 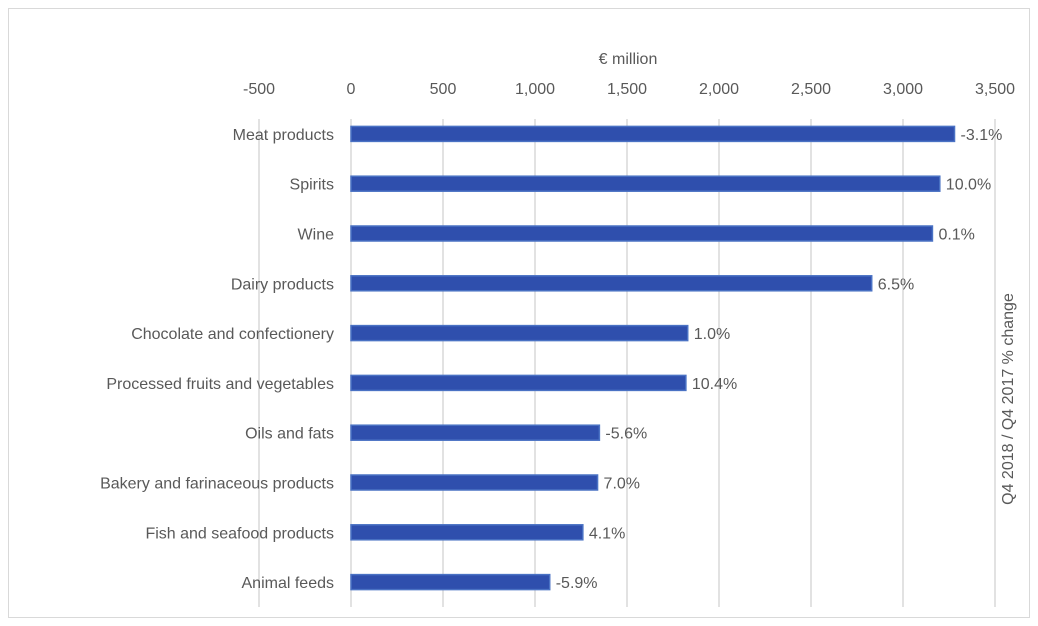 What do you see at coordinates (982, 135) in the screenshot?
I see `data-label: -3.1%` at bounding box center [982, 135].